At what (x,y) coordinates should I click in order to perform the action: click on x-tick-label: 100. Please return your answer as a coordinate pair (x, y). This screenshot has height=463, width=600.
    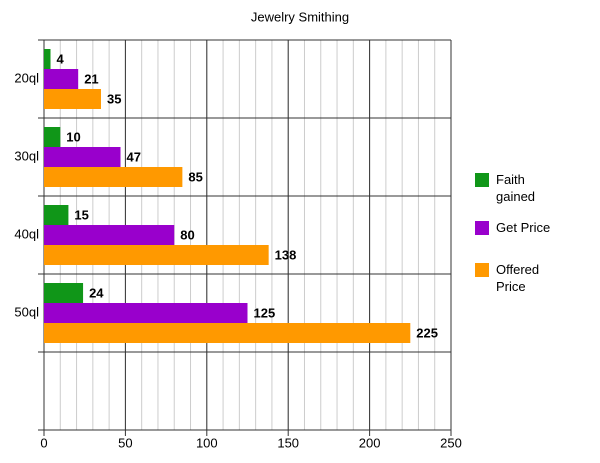
    Looking at the image, I should click on (207, 442).